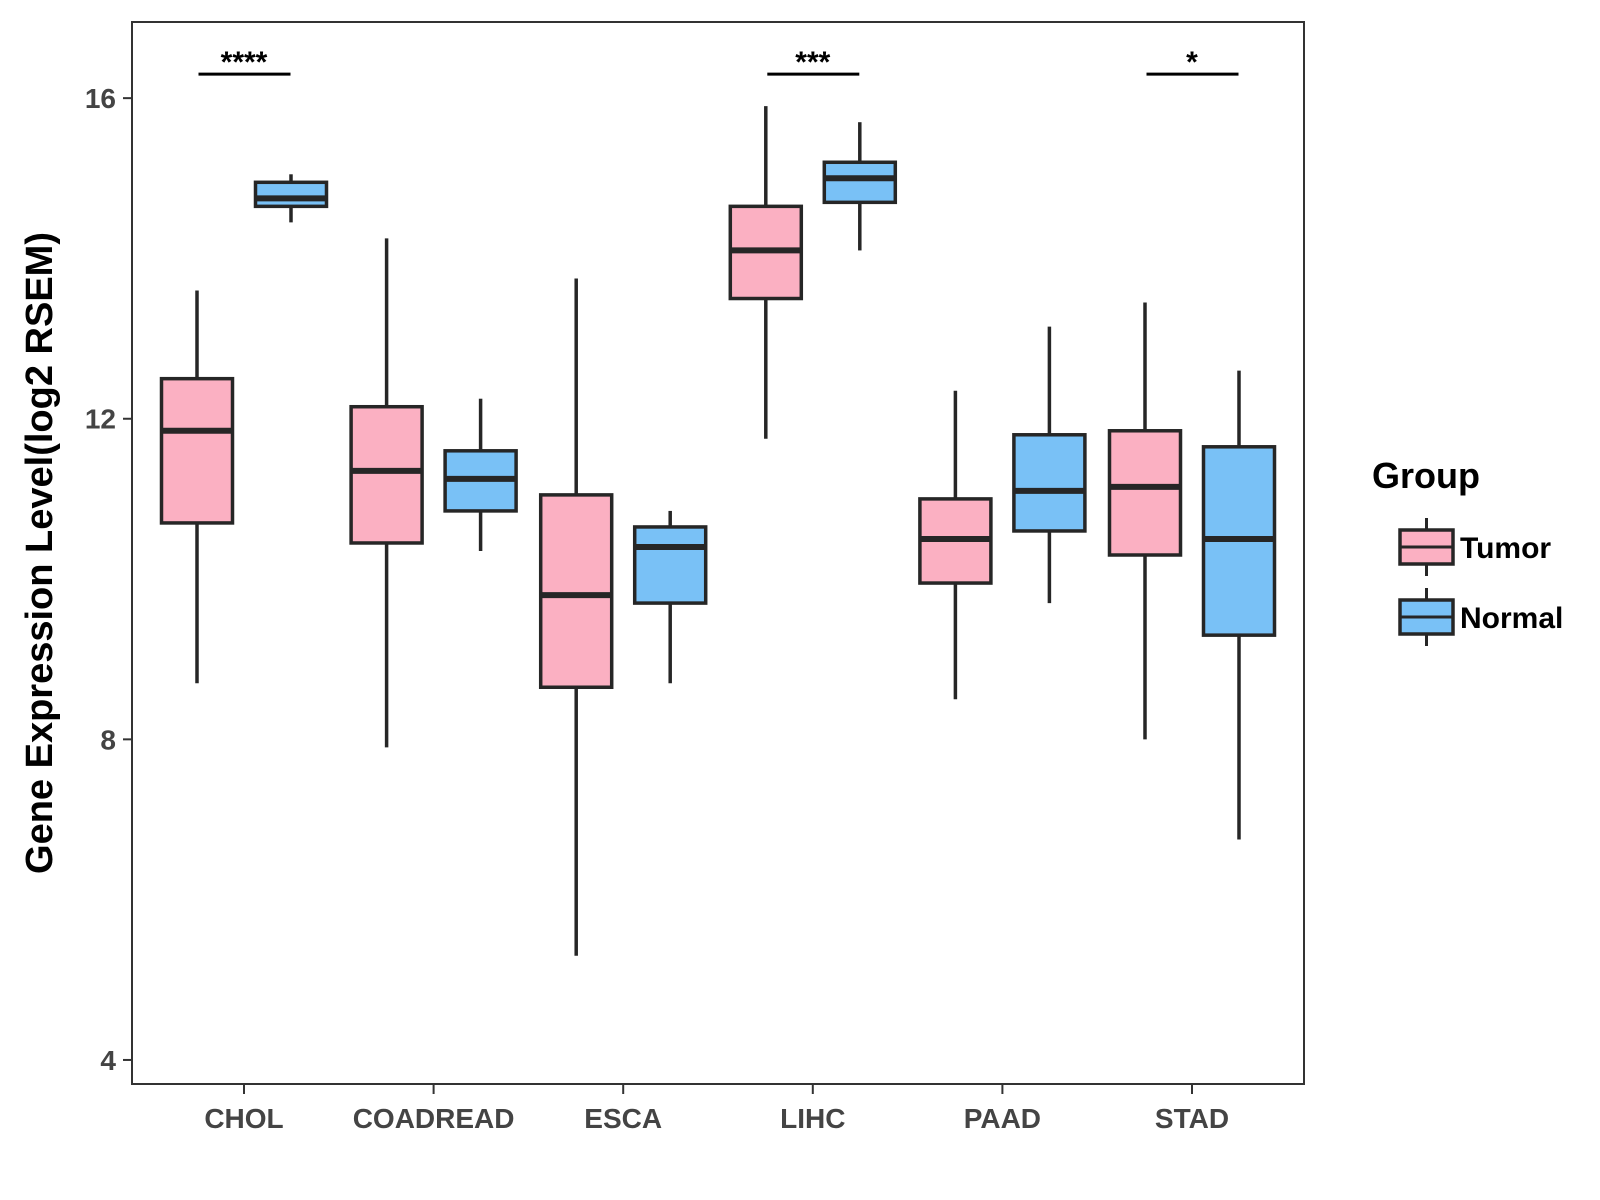 This screenshot has height=1200, width=1600. Describe the element at coordinates (766, 272) in the screenshot. I see `box-tumor-lihc` at that location.